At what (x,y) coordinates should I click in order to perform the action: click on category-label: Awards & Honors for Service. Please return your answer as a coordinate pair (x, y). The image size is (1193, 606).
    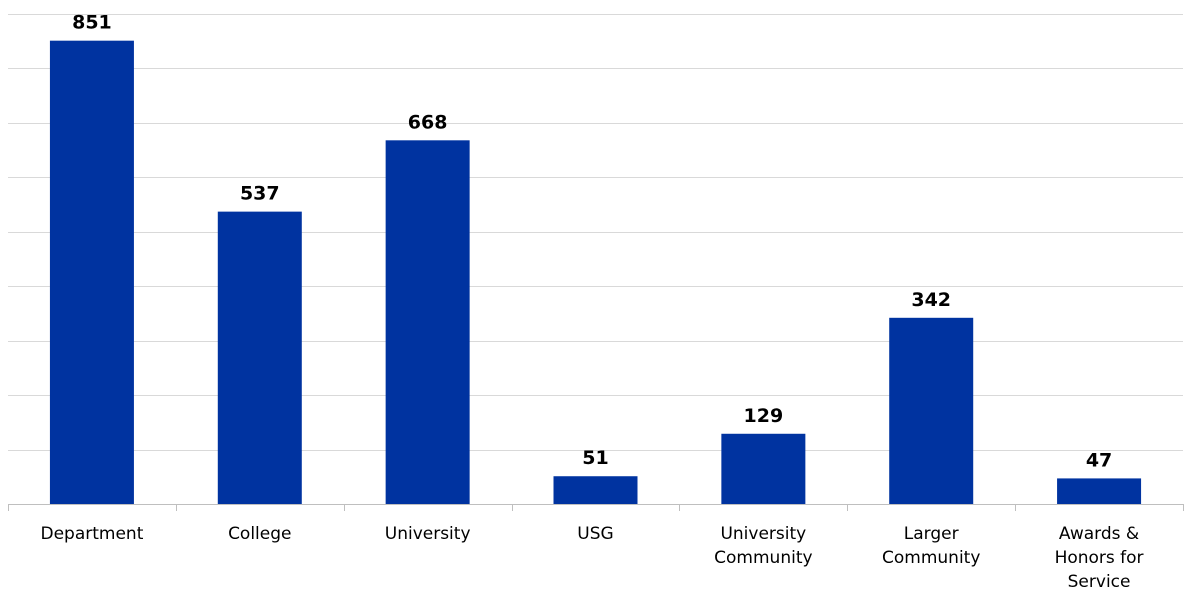
    Looking at the image, I should click on (1099, 558).